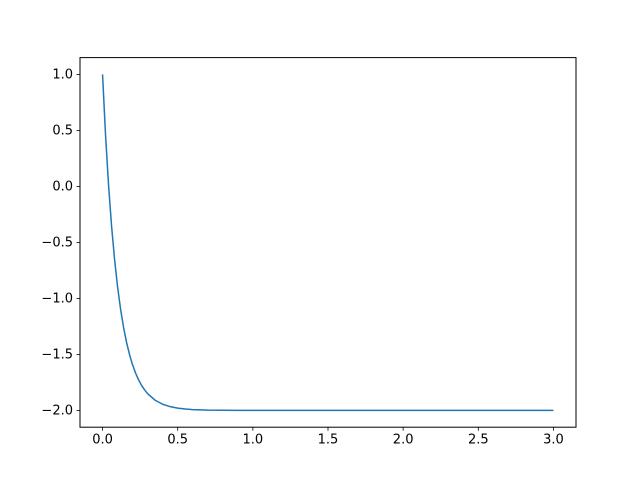 Image resolution: width=640 pixels, height=480 pixels. I want to click on x-axis-tick-label: 1.0, so click(253, 440).